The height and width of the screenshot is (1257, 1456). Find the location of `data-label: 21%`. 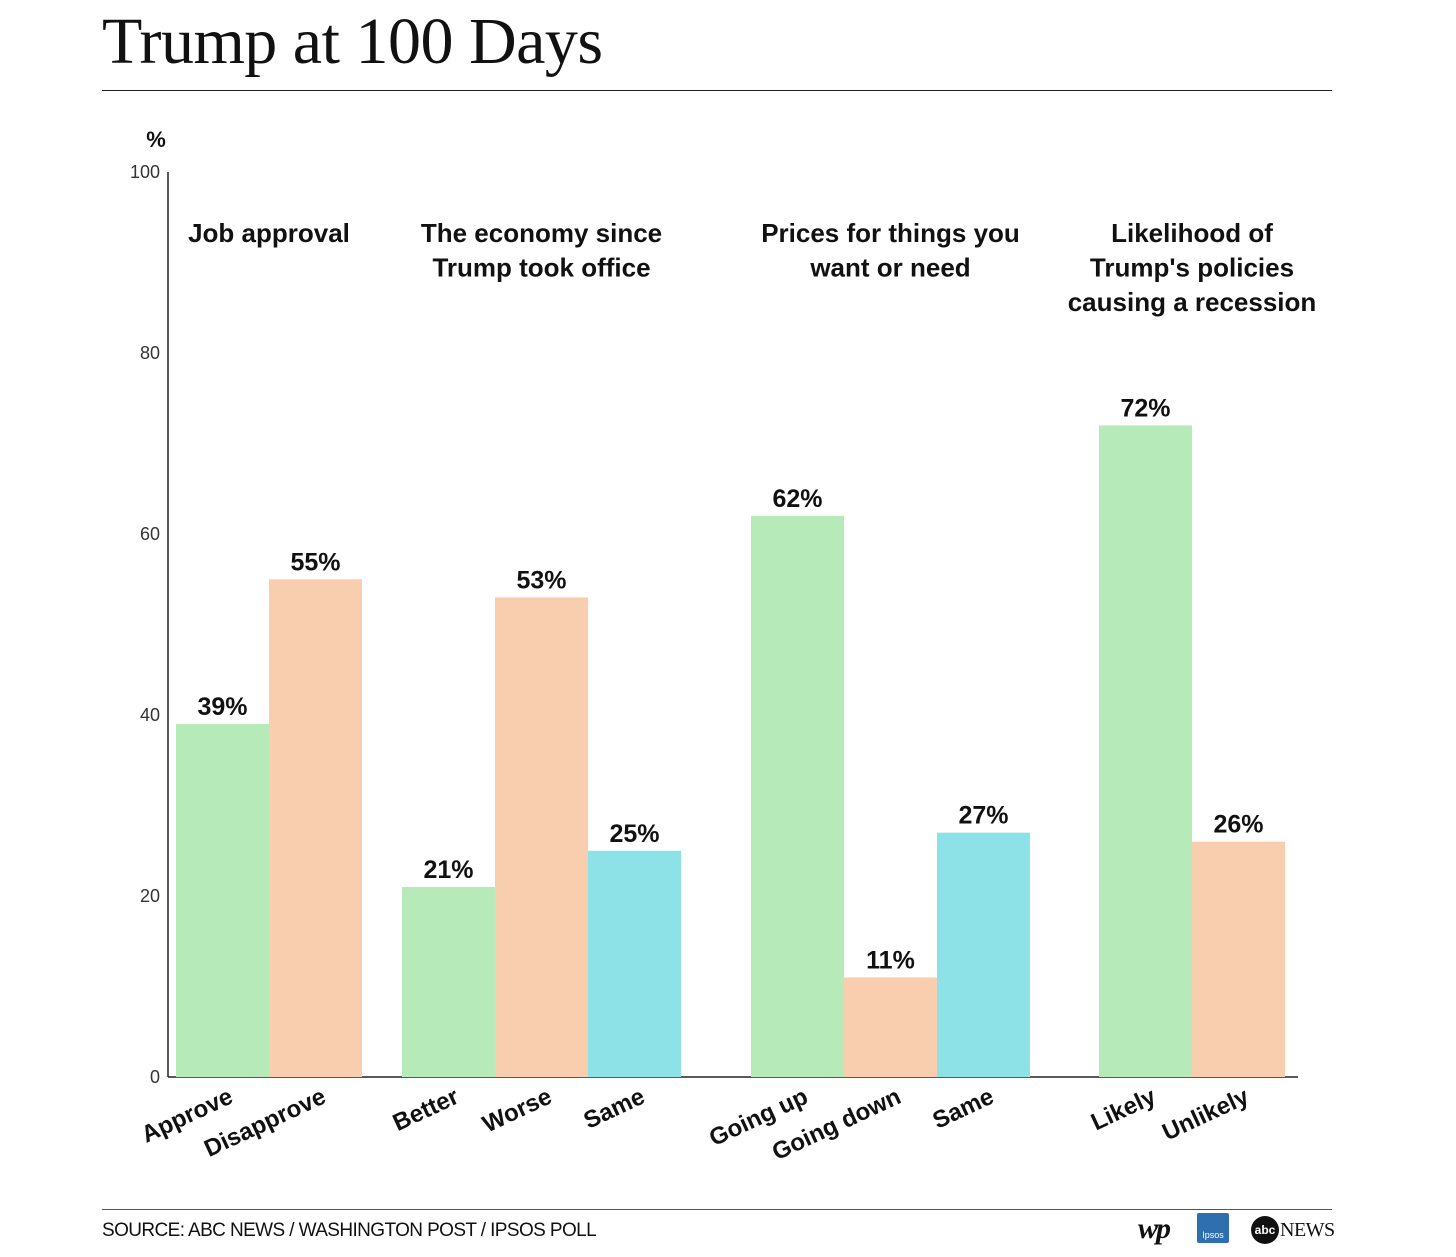

data-label: 21% is located at coordinates (448, 870).